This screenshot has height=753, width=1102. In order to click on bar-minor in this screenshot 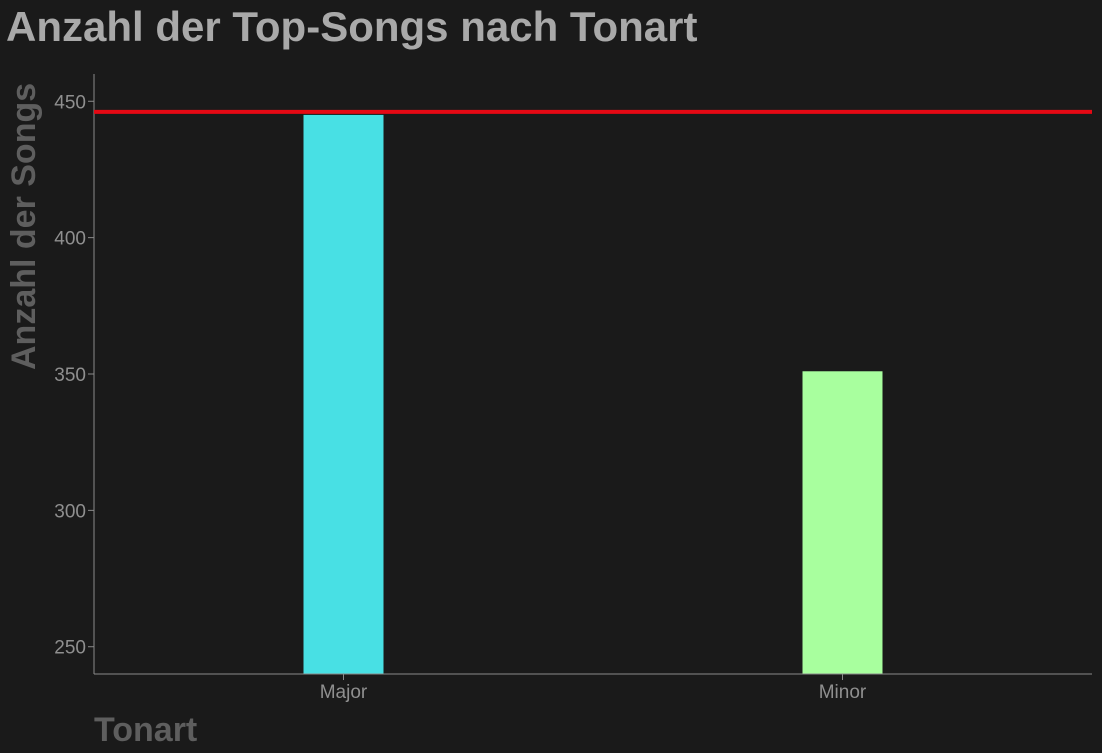, I will do `click(842, 522)`.